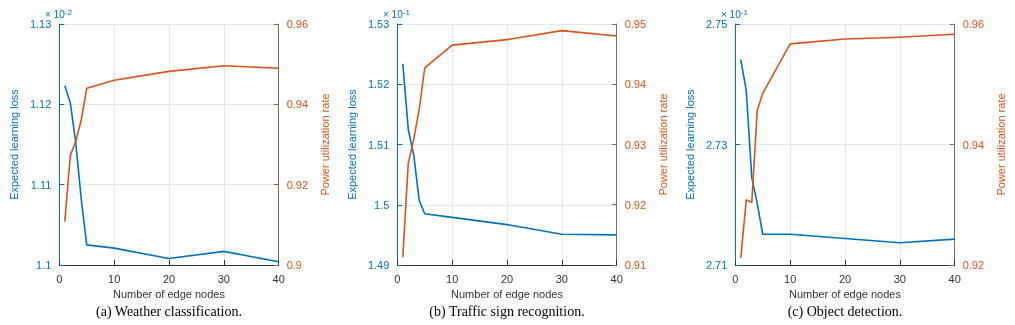  What do you see at coordinates (40, 24) in the screenshot?
I see `y-tick-label: 1.13` at bounding box center [40, 24].